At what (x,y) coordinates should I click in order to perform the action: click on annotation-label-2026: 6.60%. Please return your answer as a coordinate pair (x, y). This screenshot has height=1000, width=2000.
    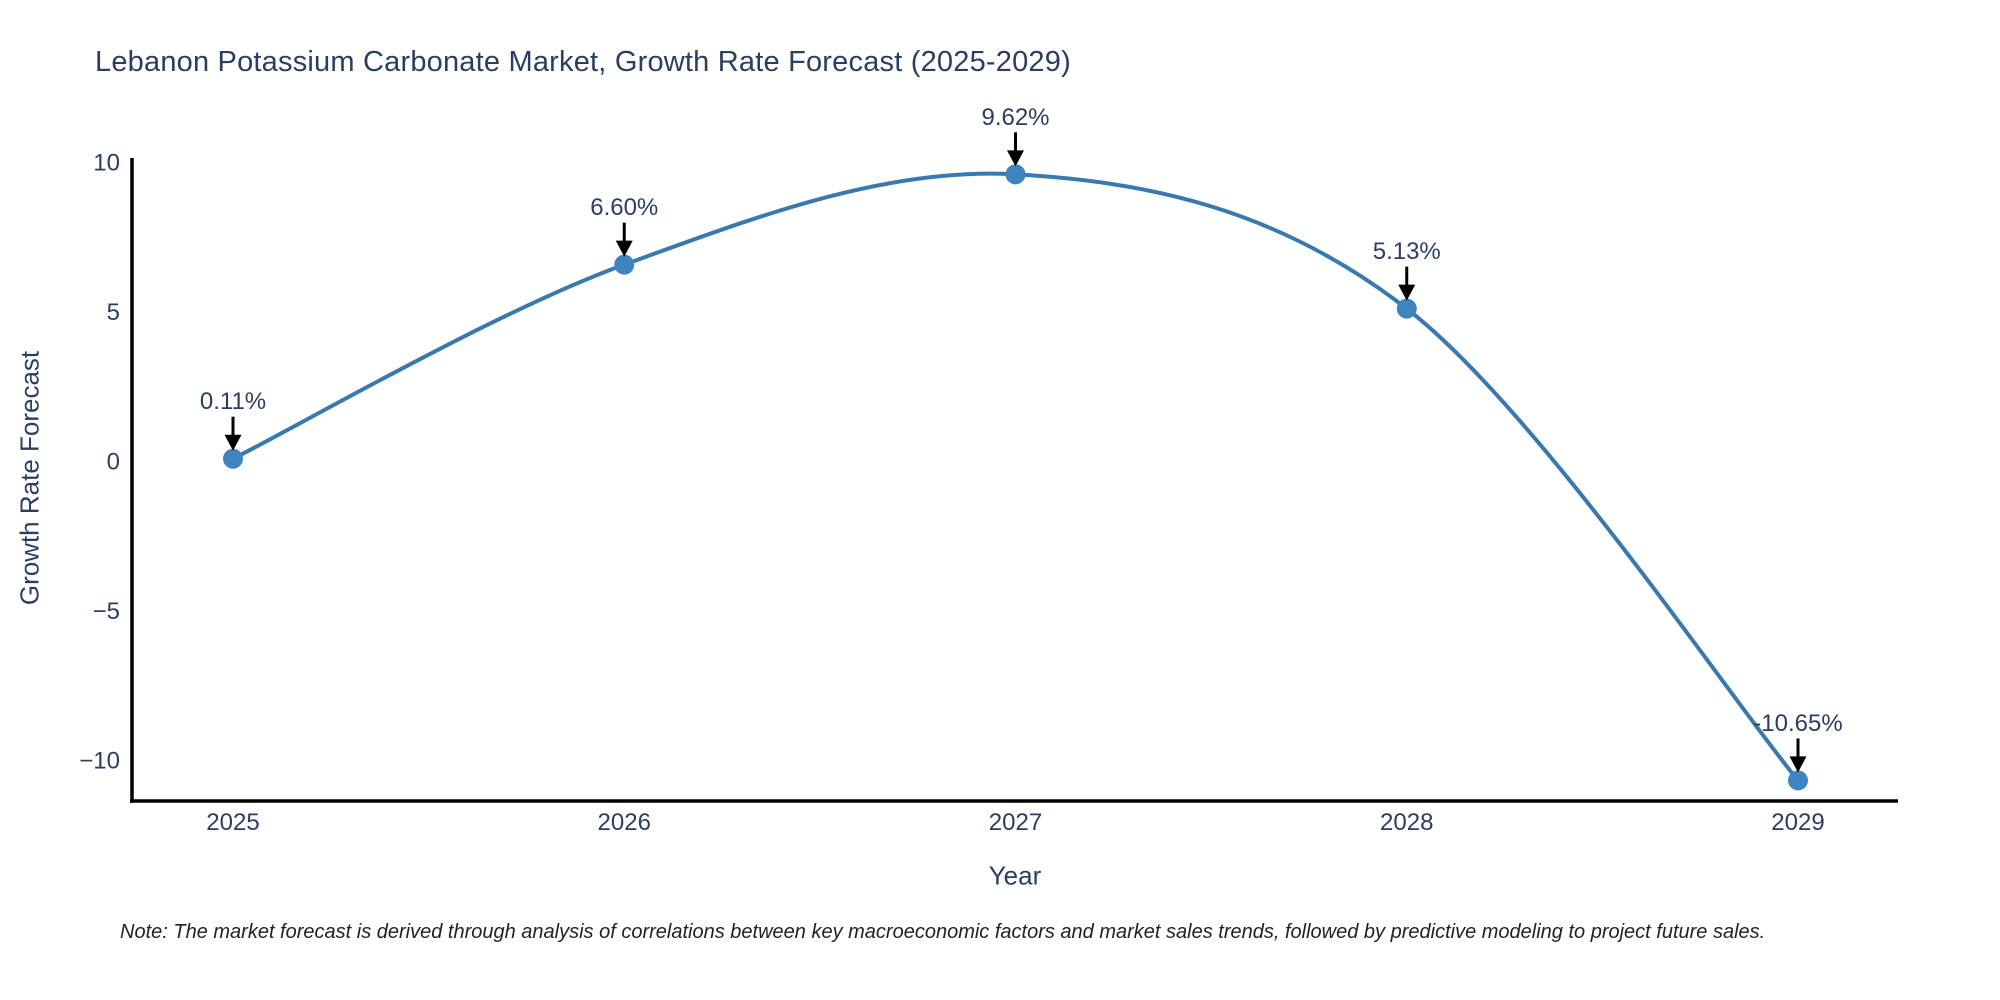
    Looking at the image, I should click on (624, 207).